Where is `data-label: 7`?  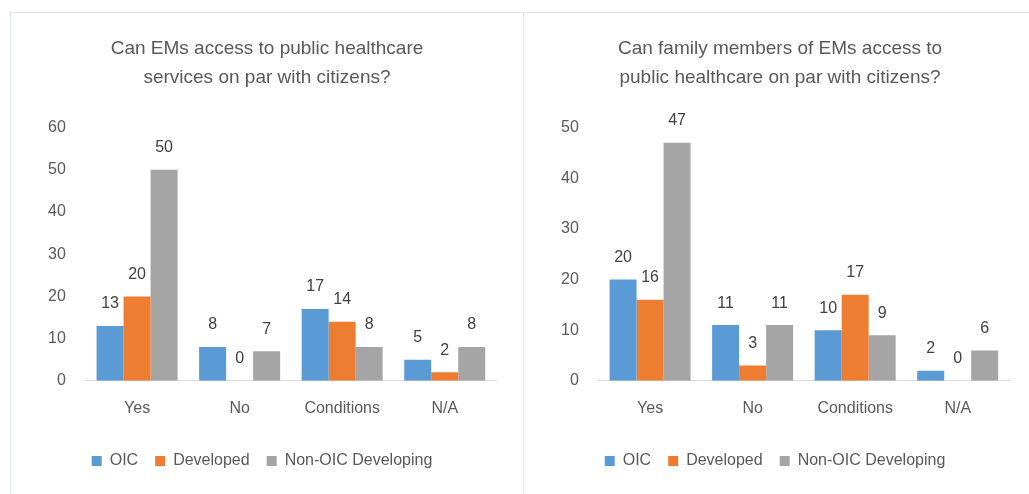 data-label: 7 is located at coordinates (267, 328).